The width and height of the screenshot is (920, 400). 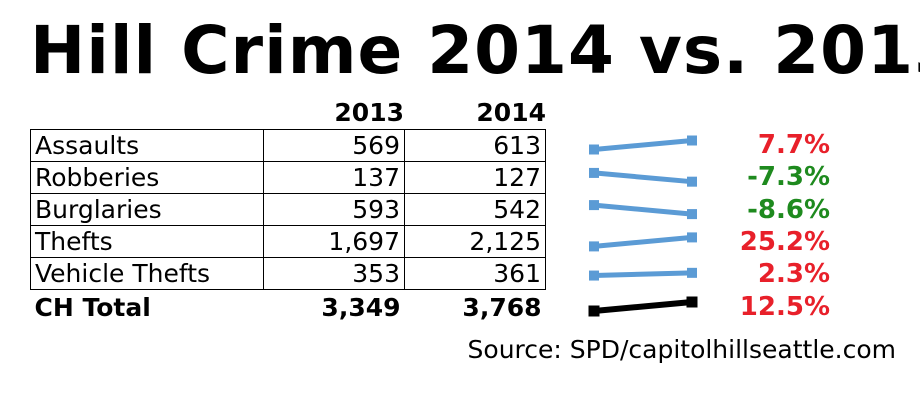 What do you see at coordinates (784, 241) in the screenshot?
I see `percent-change: 25.2%` at bounding box center [784, 241].